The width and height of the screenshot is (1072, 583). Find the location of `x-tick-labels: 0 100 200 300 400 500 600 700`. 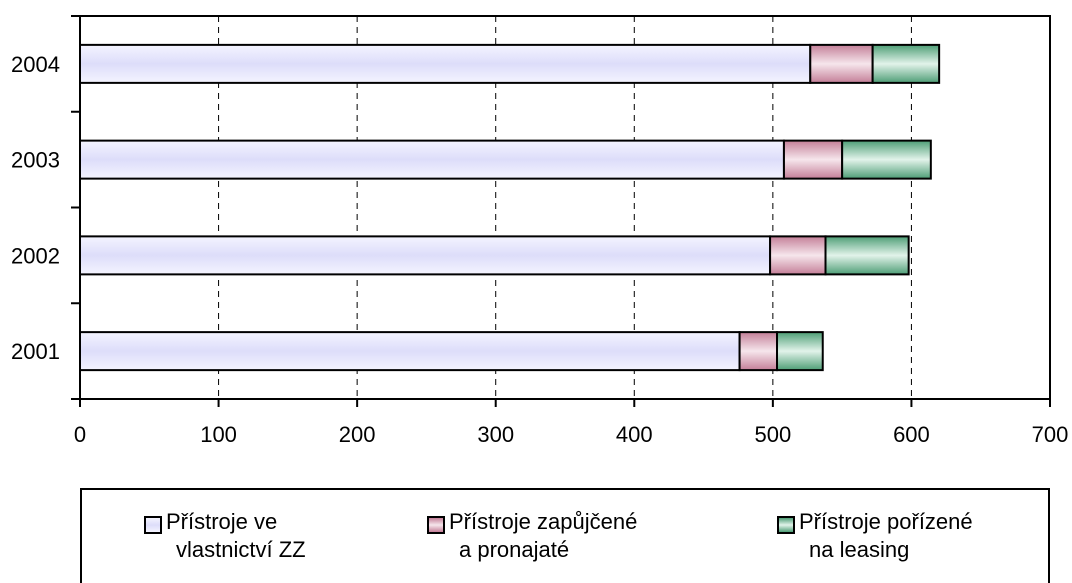

x-tick-labels: 0 100 200 300 400 500 600 700 is located at coordinates (571, 434).